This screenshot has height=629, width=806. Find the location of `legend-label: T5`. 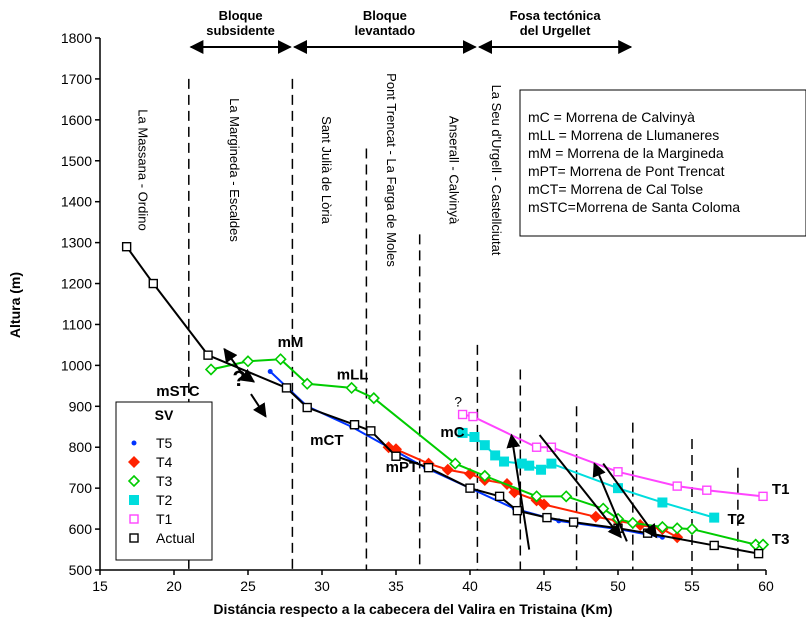

legend-label: T5 is located at coordinates (164, 443).